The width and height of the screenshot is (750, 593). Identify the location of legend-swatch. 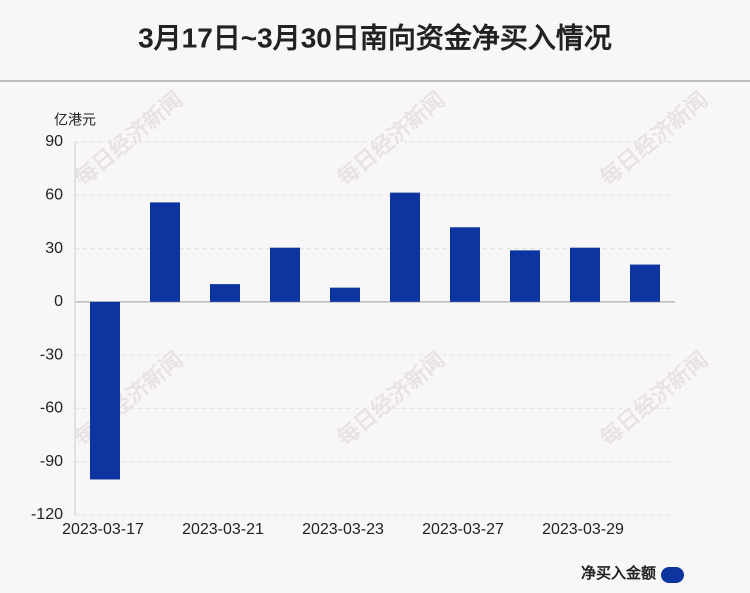
(672, 575).